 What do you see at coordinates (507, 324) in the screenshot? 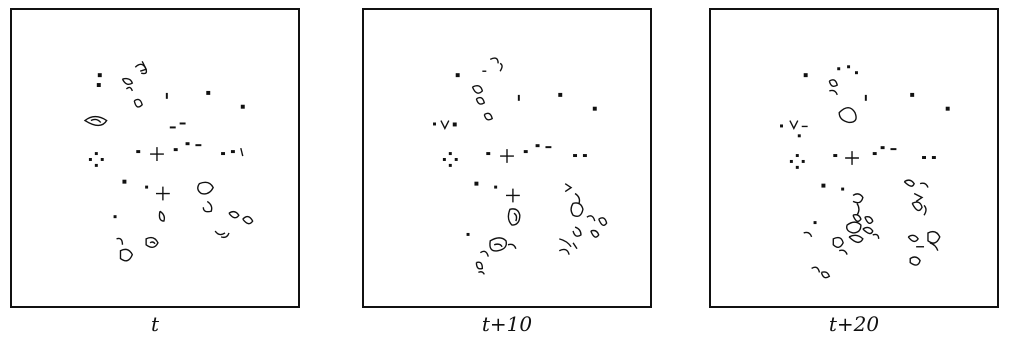
I see `frame-caption: t+10` at bounding box center [507, 324].